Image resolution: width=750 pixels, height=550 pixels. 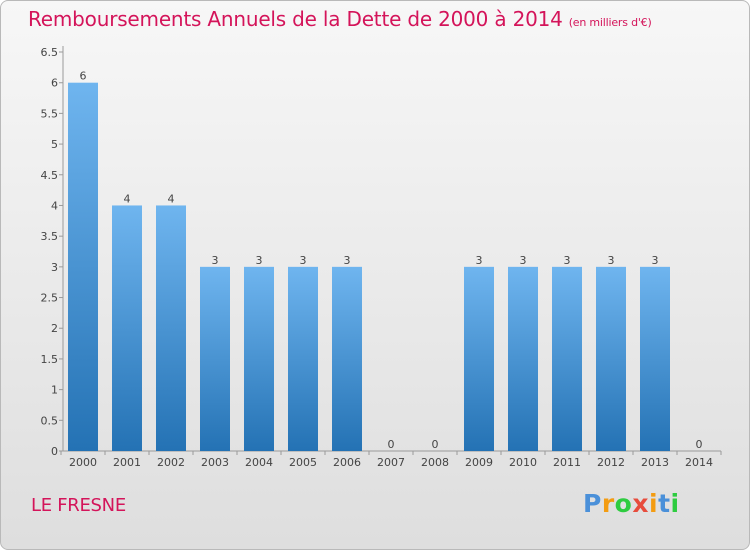 What do you see at coordinates (50, 420) in the screenshot?
I see `y-tick-label: 0.5` at bounding box center [50, 420].